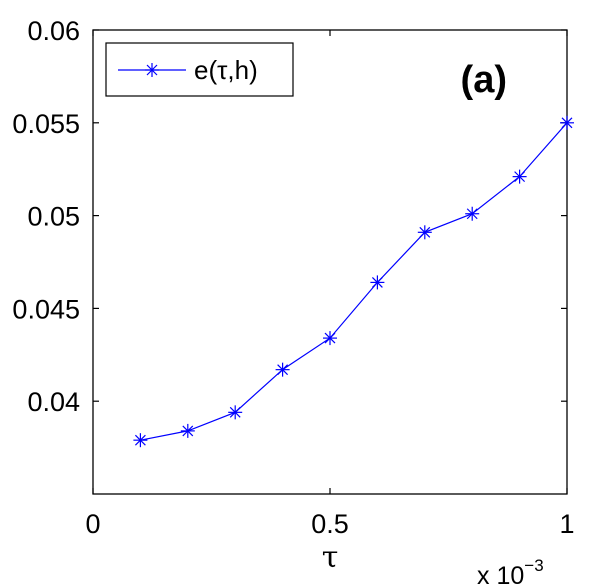 The image size is (594, 588). Describe the element at coordinates (484, 80) in the screenshot. I see `panel-label: (a)` at that location.